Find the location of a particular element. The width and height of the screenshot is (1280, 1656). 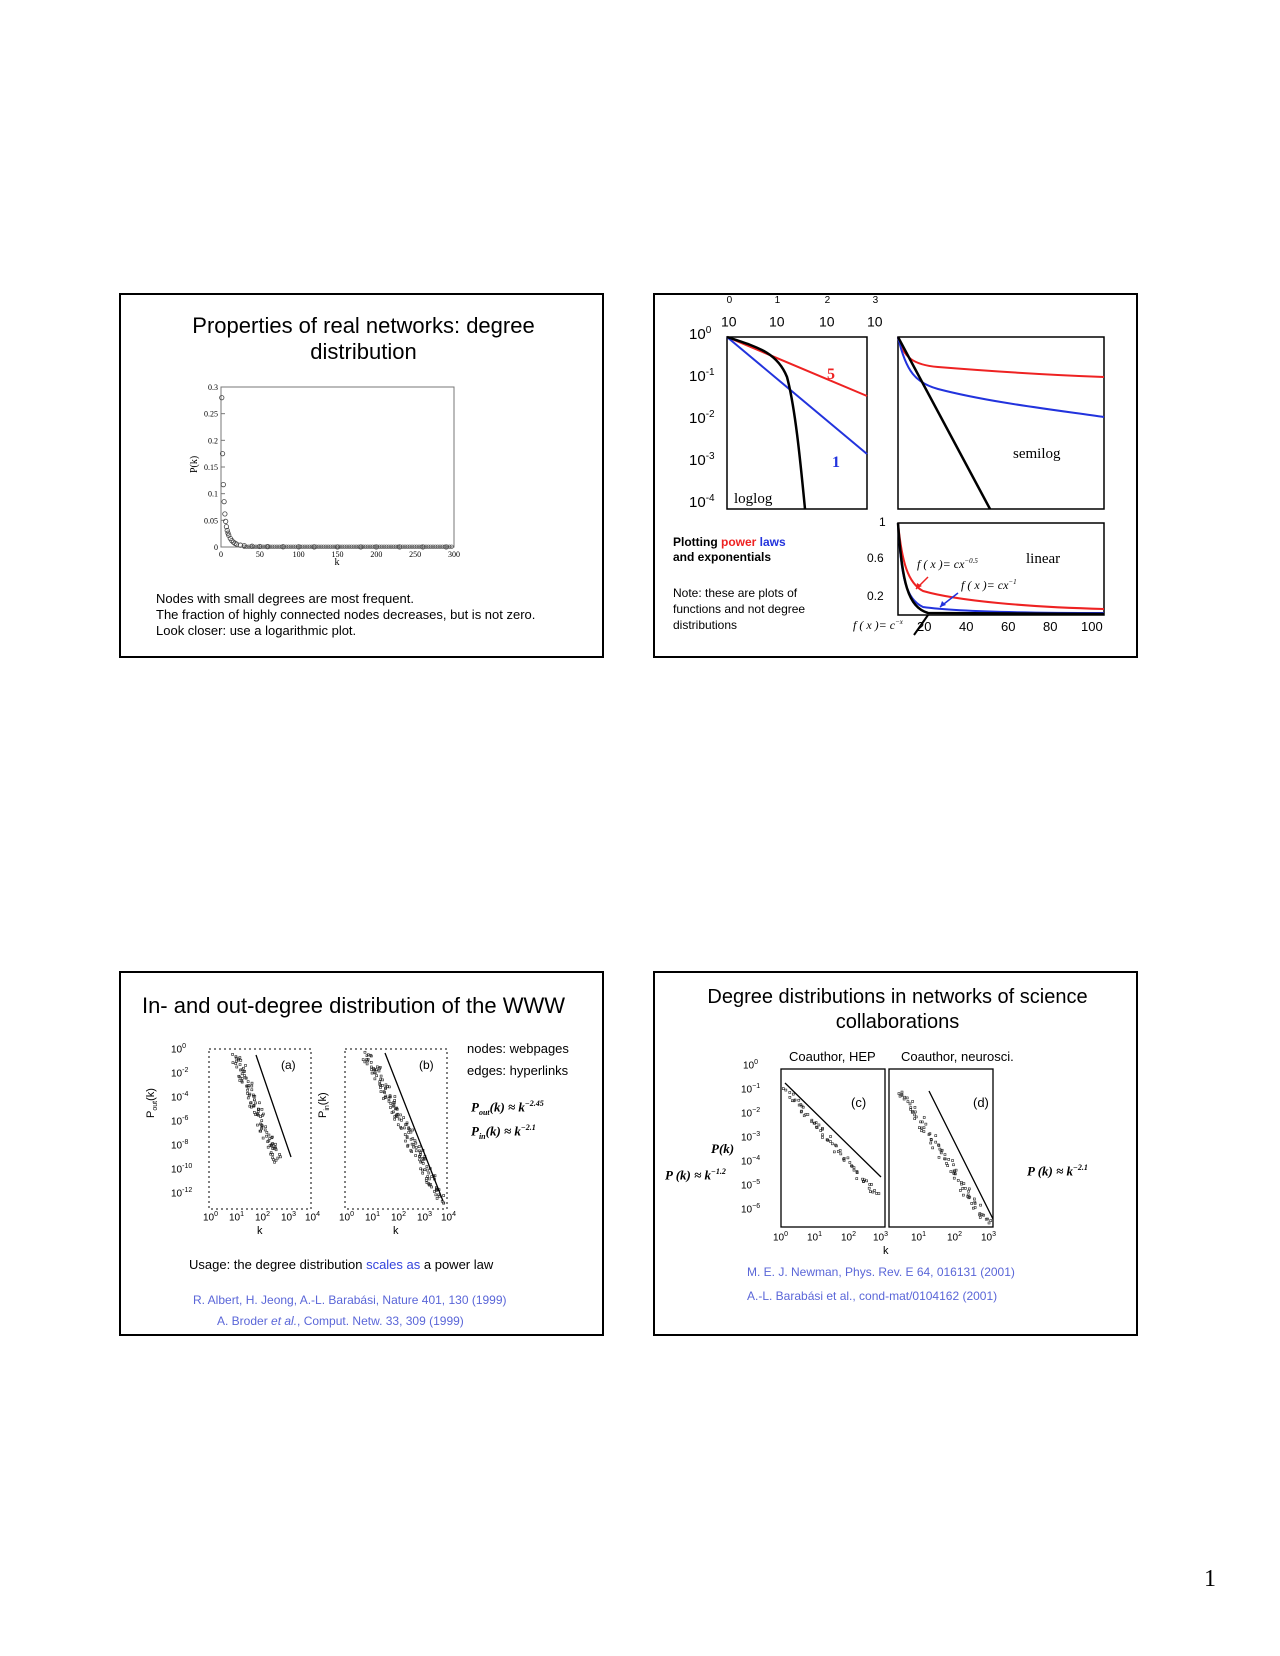

panel-label: (b) is located at coordinates (426, 1065).